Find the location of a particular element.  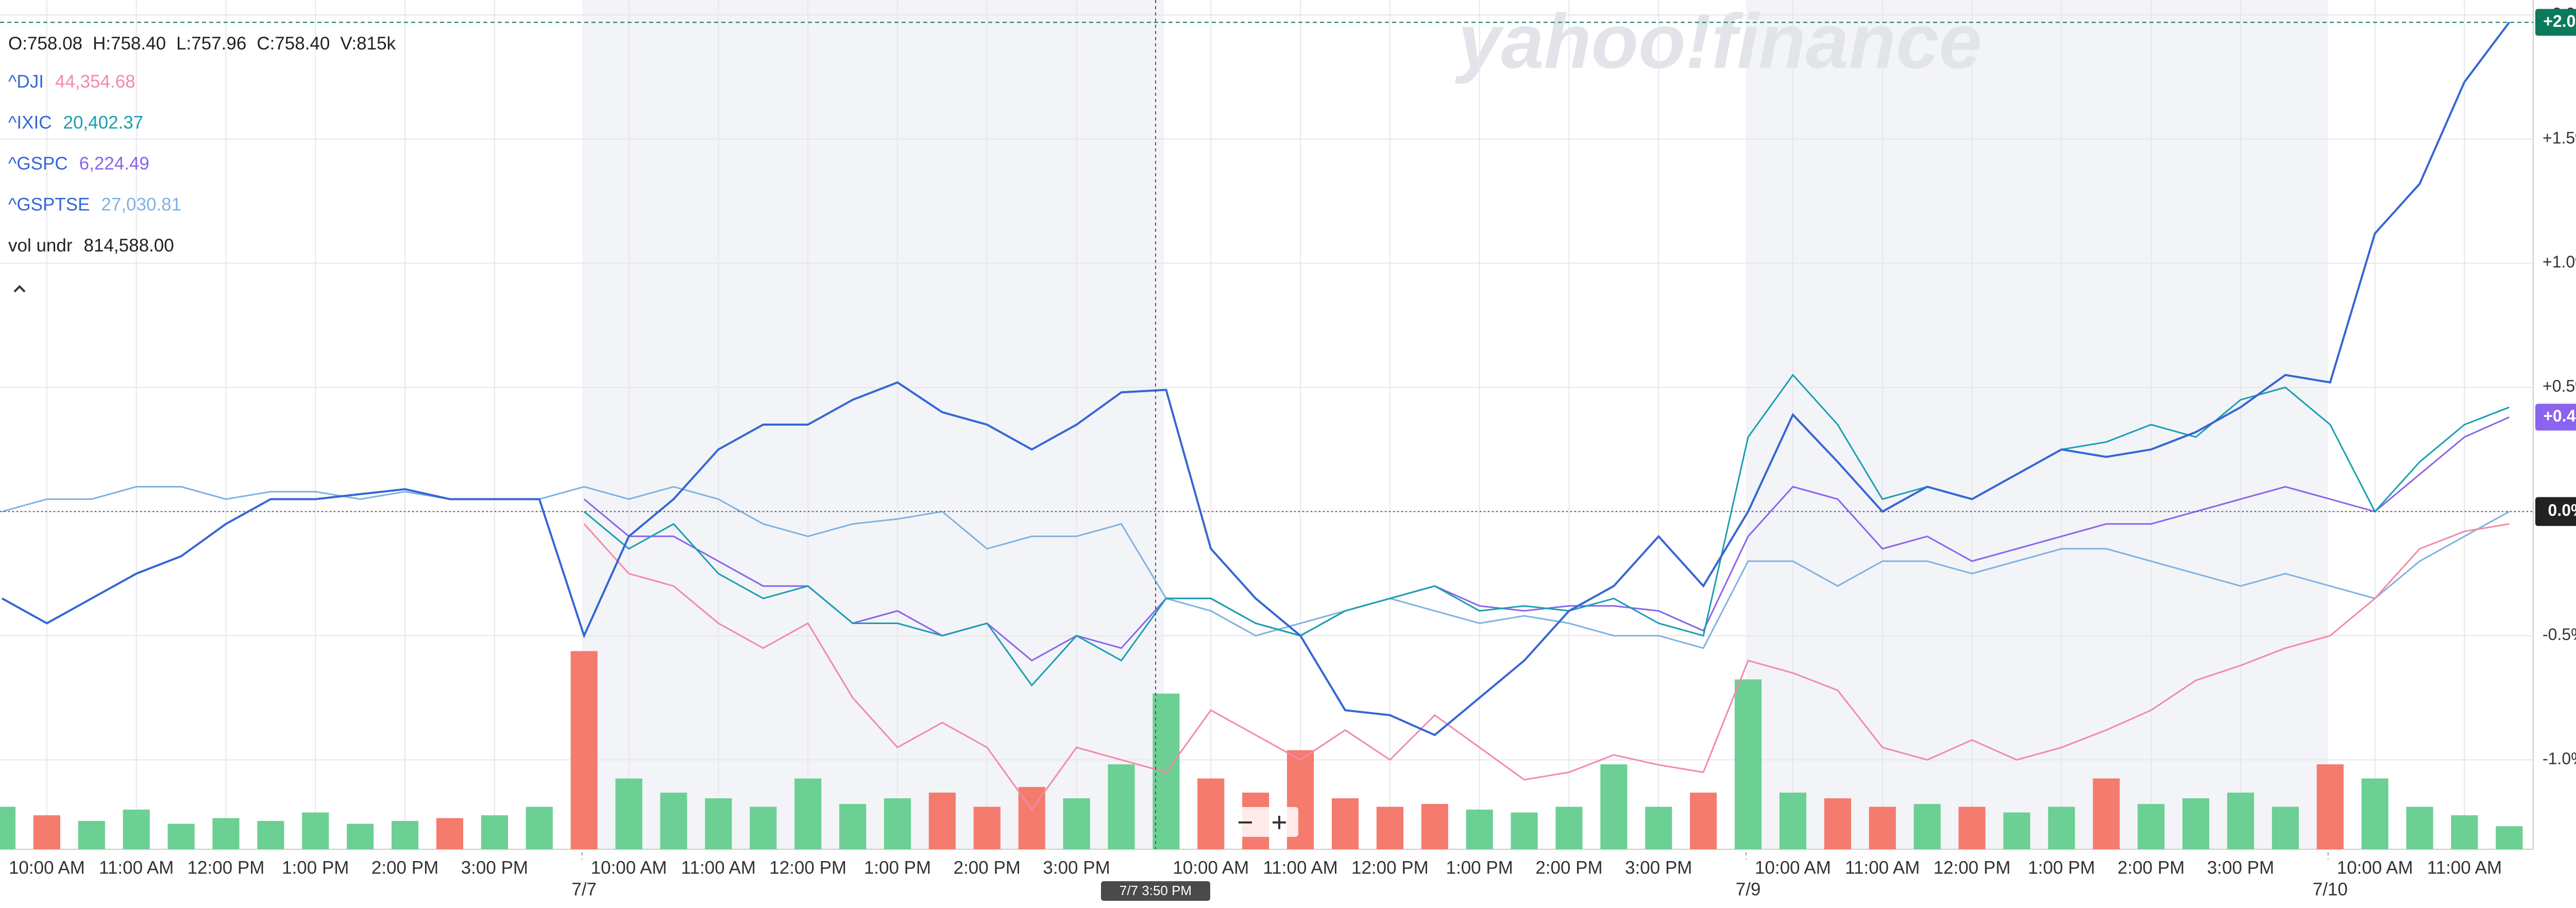

legend-name: ^GSPTSE is located at coordinates (49, 205).